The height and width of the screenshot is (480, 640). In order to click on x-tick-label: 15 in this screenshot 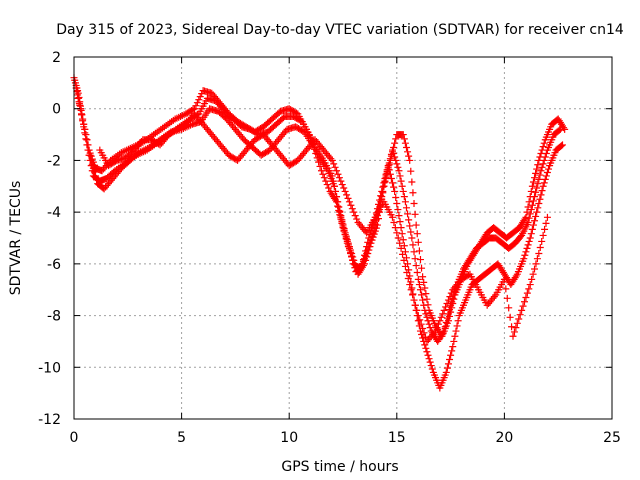, I will do `click(397, 438)`.